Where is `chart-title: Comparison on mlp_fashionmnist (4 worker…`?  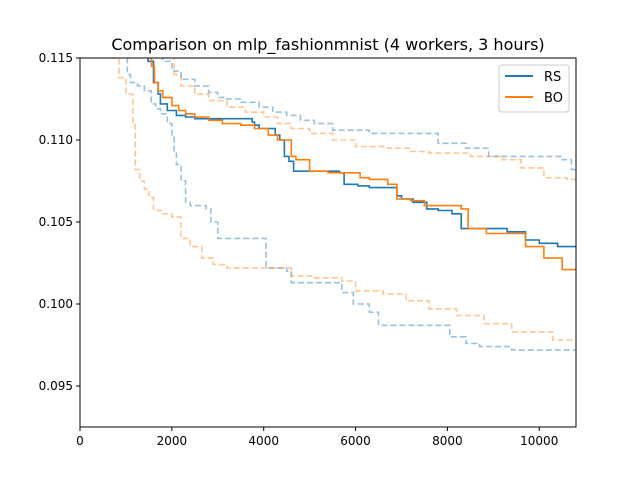 chart-title: Comparison on mlp_fashionmnist (4 worker… is located at coordinates (327, 45).